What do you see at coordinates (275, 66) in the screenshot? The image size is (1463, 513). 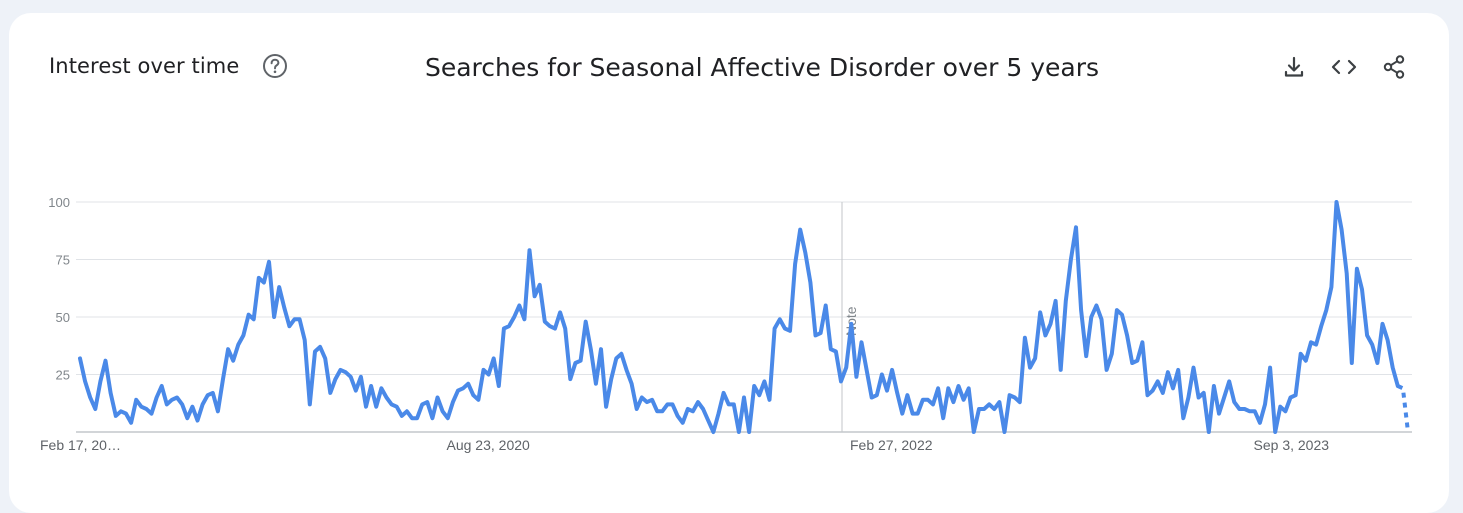 I see `help-icon` at bounding box center [275, 66].